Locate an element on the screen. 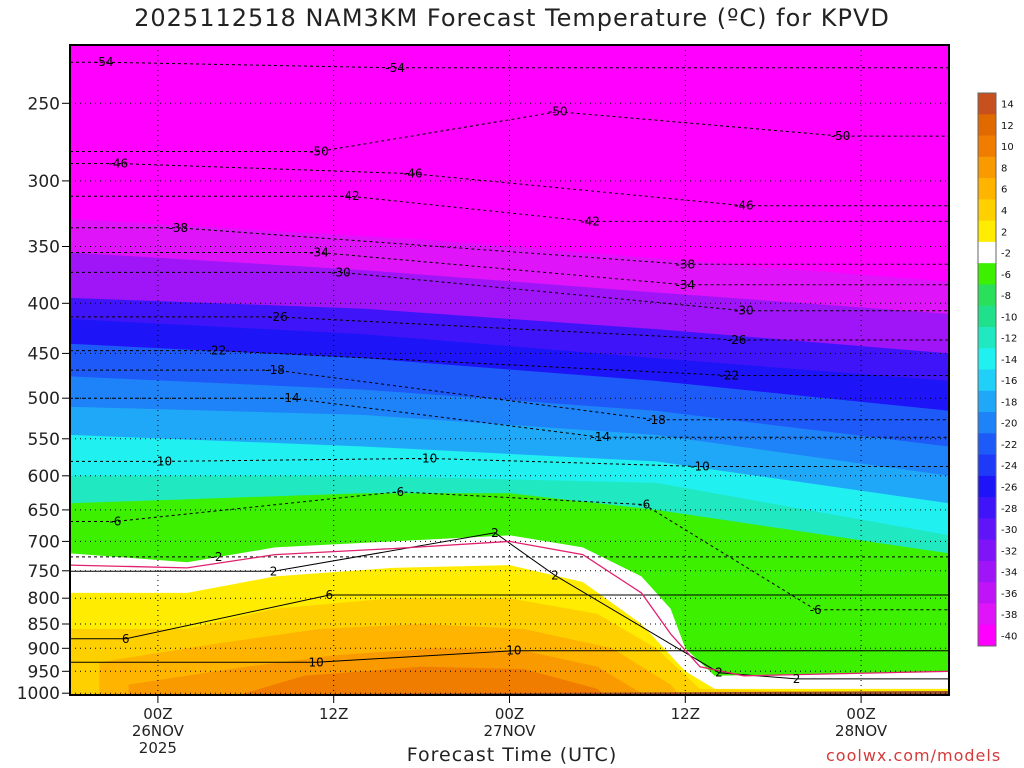  colorbar-label: -24 is located at coordinates (1009, 466).